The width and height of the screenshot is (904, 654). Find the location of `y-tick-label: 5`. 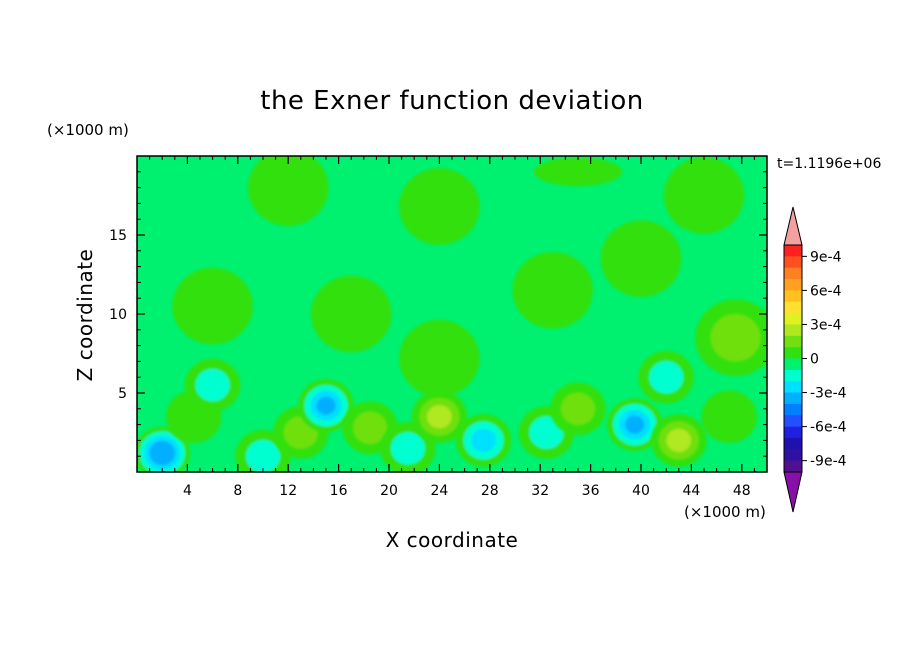

y-tick-label: 5 is located at coordinates (122, 394).